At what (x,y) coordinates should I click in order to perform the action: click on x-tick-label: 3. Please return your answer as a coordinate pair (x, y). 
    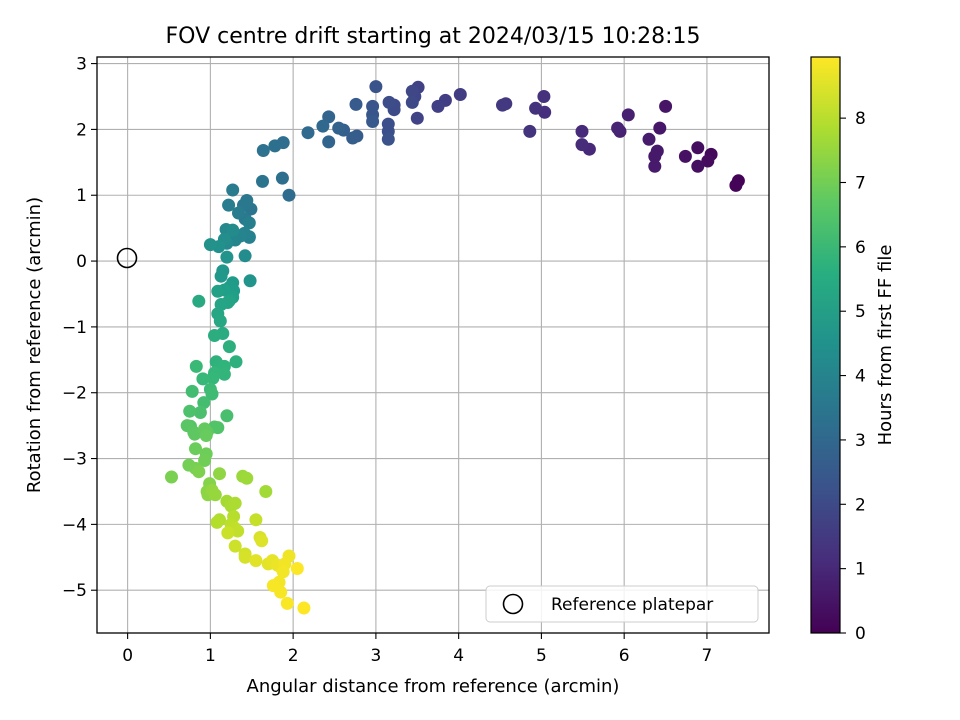
    Looking at the image, I should click on (375, 656).